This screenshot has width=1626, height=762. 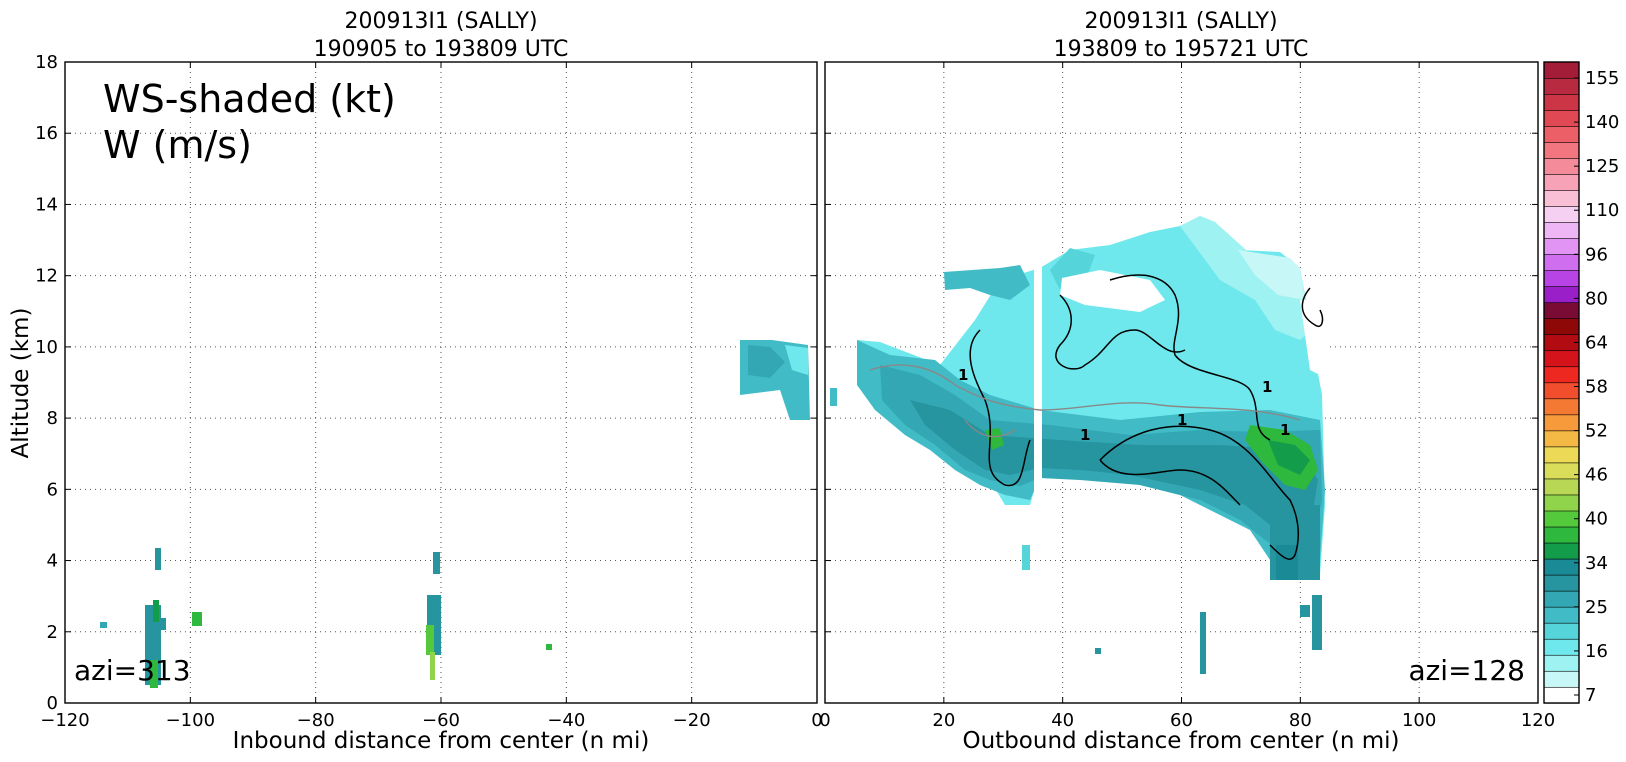 I want to click on x-tick-label: −80, so click(x=316, y=720).